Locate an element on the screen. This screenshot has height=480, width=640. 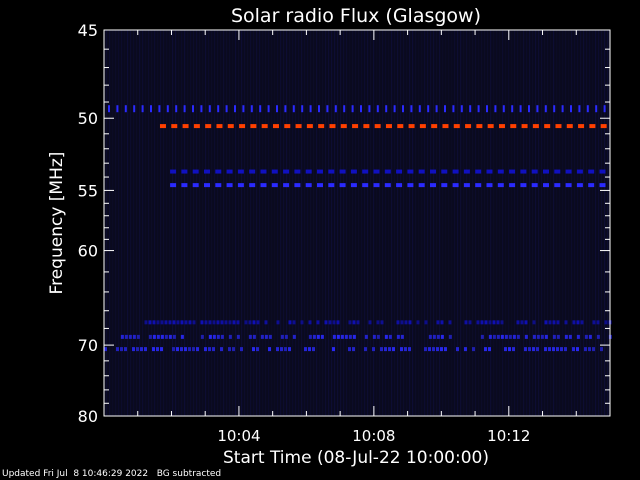
y-tick-label: 55 is located at coordinates (88, 190).